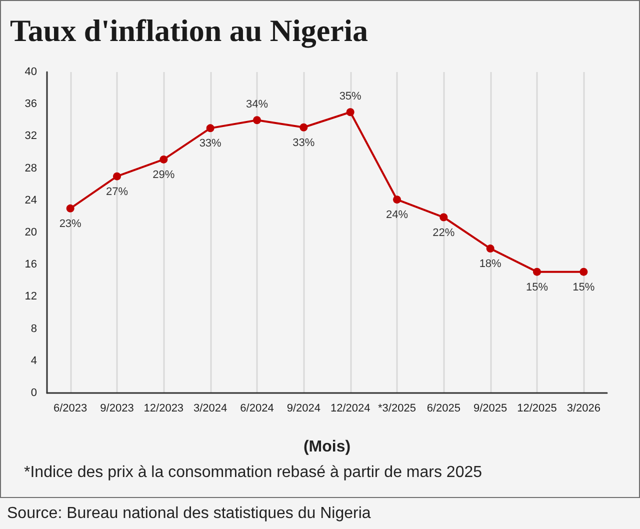 This screenshot has height=529, width=640. I want to click on y-tick-label: 4, so click(33, 360).